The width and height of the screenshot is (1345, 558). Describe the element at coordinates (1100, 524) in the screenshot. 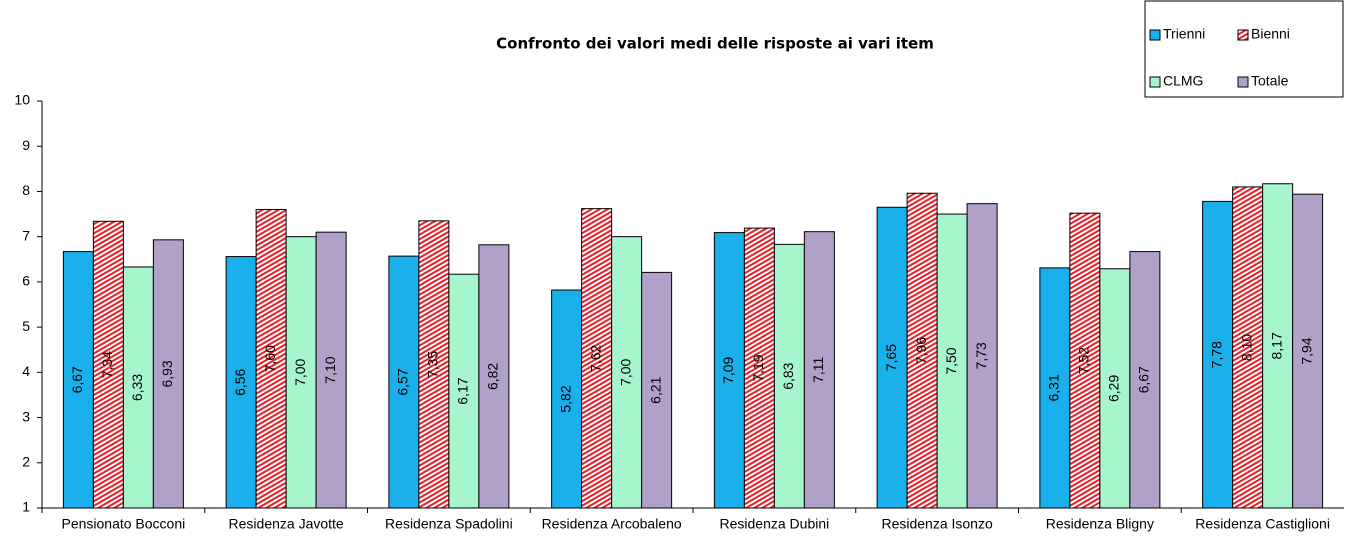

I see `x-tick-label: Residenza Bligny` at that location.